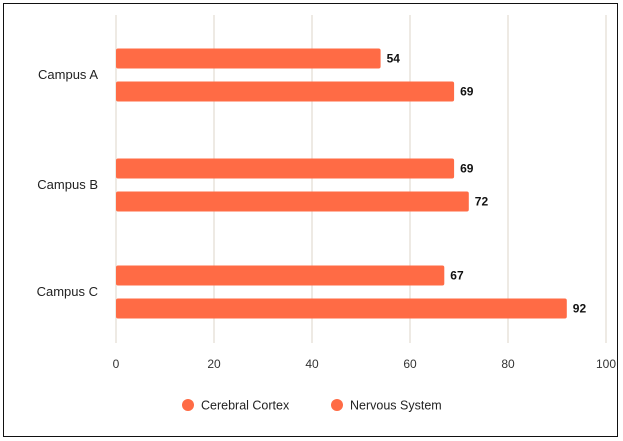 The width and height of the screenshot is (623, 441). What do you see at coordinates (410, 364) in the screenshot?
I see `x-tick-label: 60` at bounding box center [410, 364].